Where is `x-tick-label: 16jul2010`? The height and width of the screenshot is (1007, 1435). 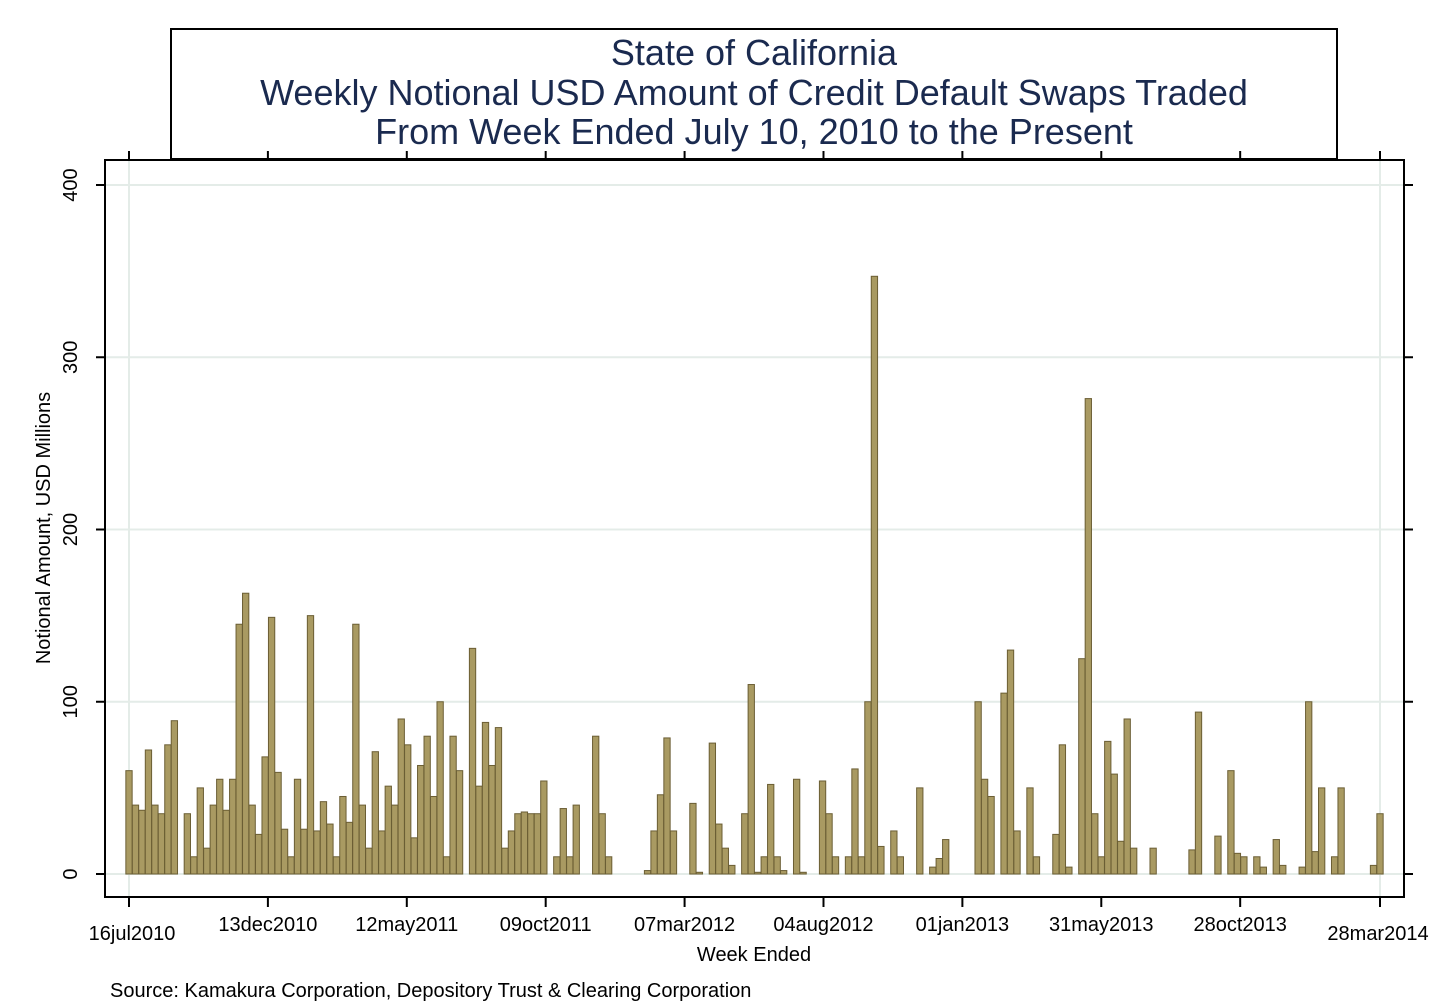 x-tick-label: 16jul2010 is located at coordinates (132, 934).